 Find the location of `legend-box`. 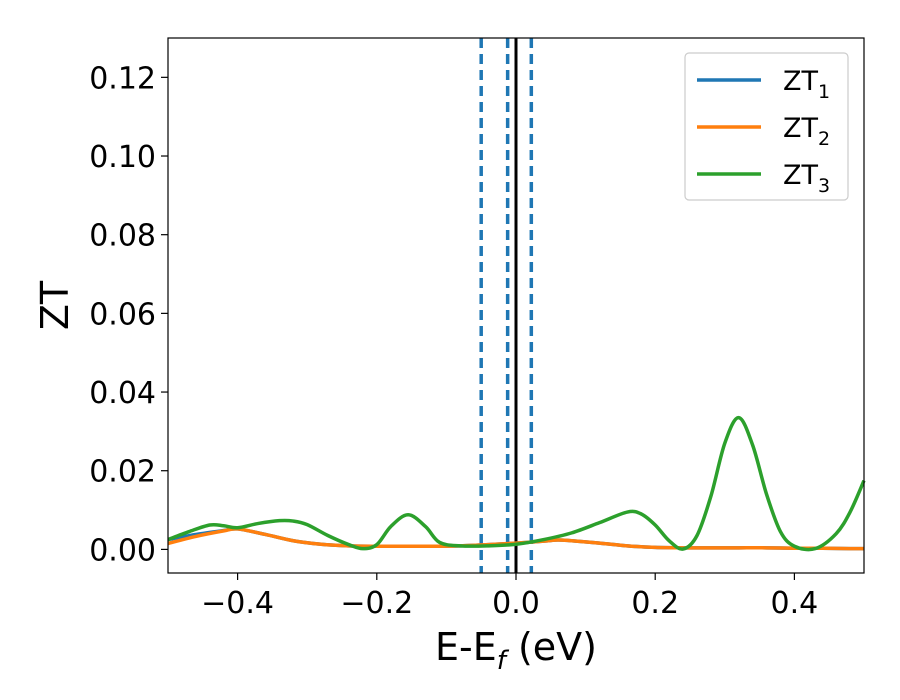

legend-box is located at coordinates (766, 126).